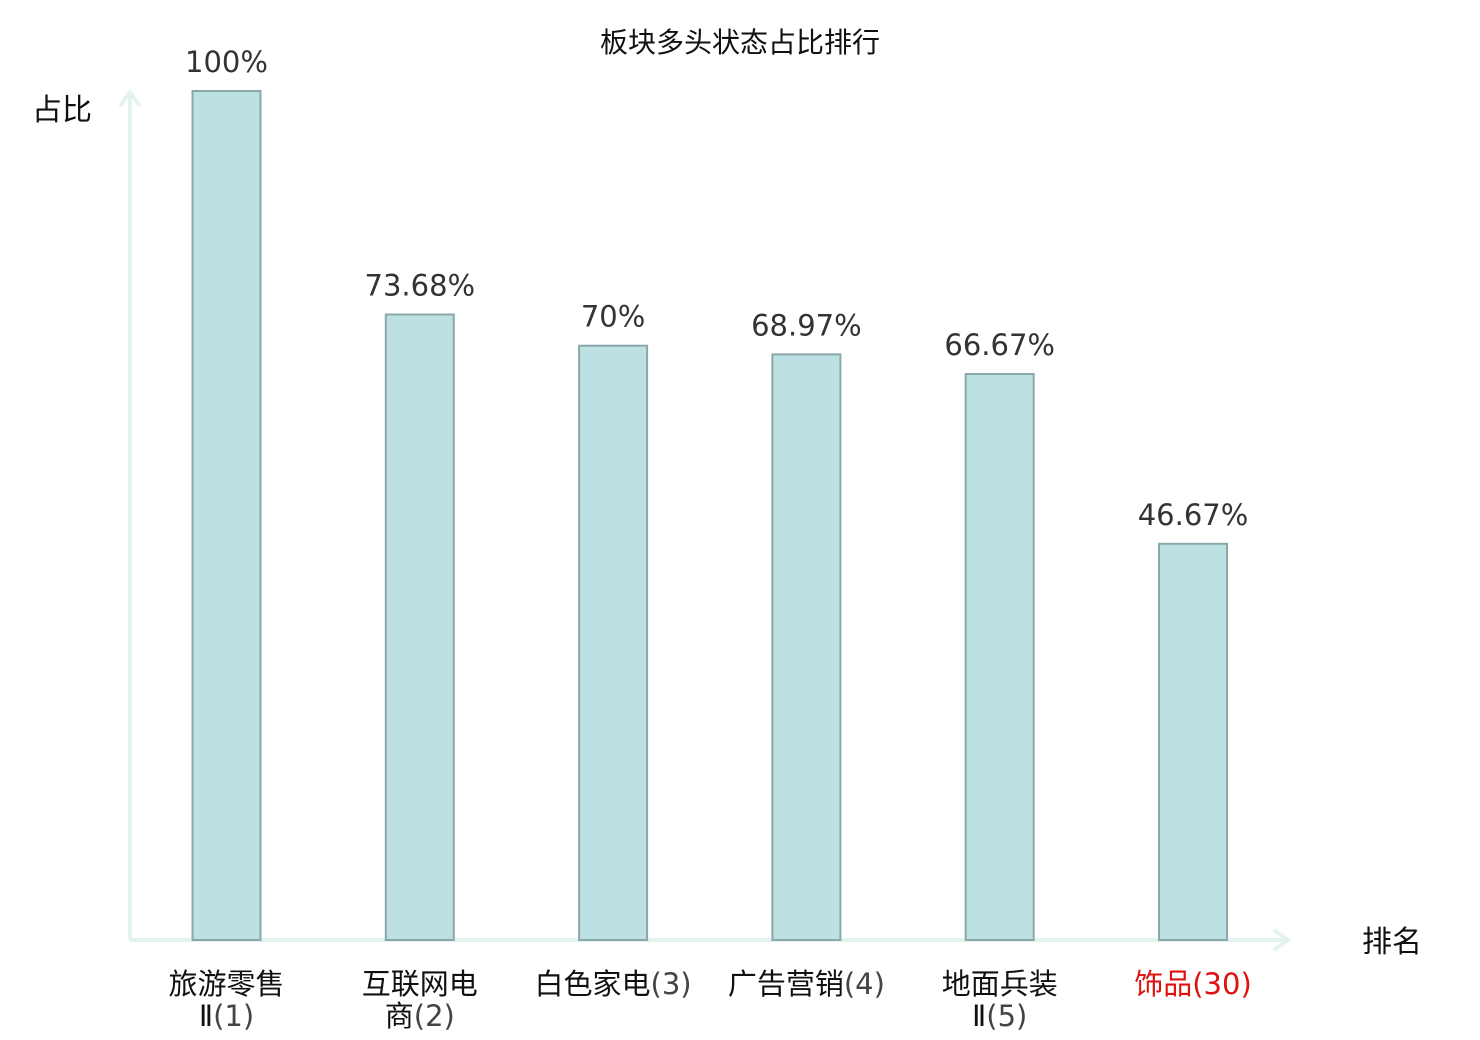 This screenshot has width=1480, height=1040. Describe the element at coordinates (806, 325) in the screenshot. I see `bar-value-label-4: 68.97%` at that location.